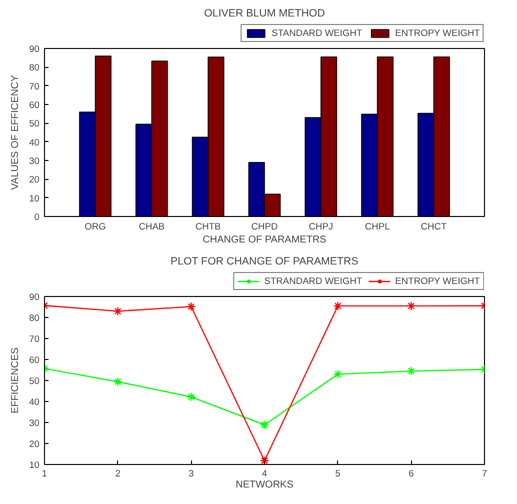  What do you see at coordinates (265, 473) in the screenshot?
I see `x-tick-label: 4` at bounding box center [265, 473].